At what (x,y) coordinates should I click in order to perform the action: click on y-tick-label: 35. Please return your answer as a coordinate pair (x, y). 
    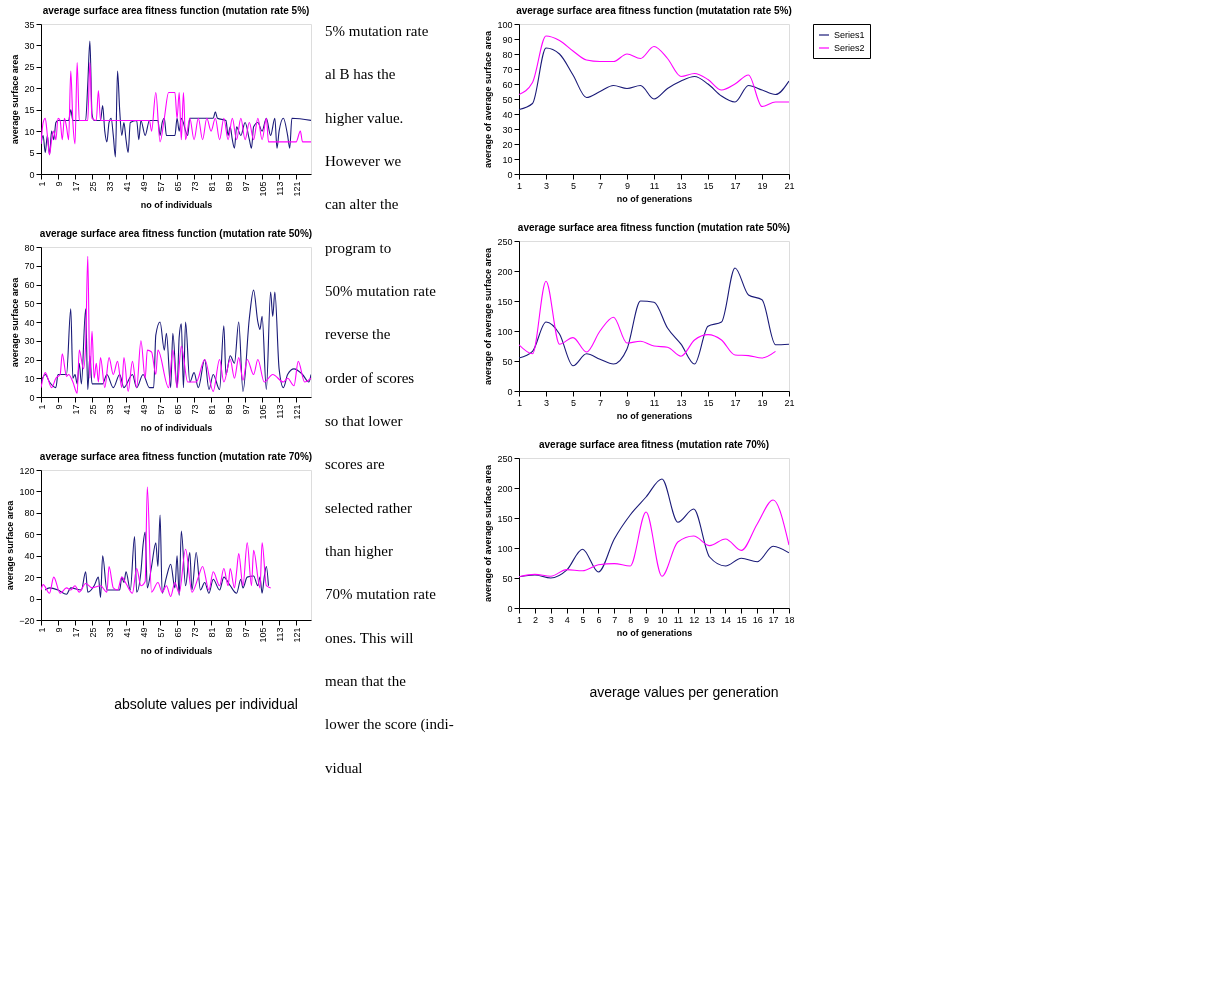
    Looking at the image, I should click on (29, 24).